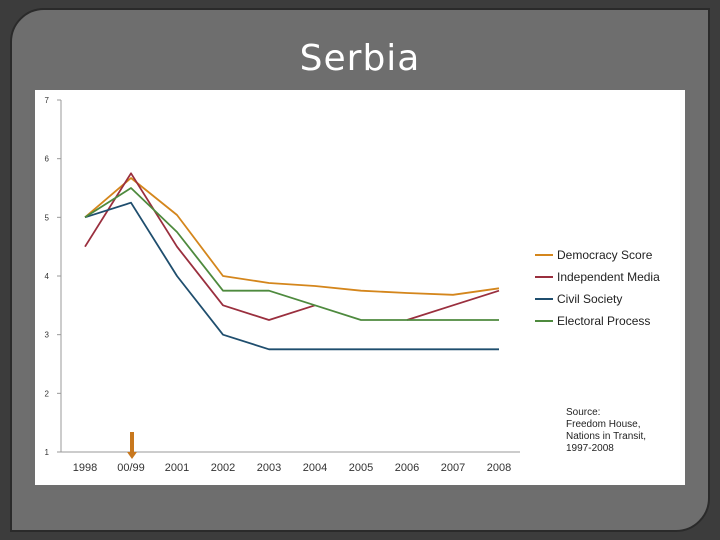 The width and height of the screenshot is (720, 540). Describe the element at coordinates (407, 468) in the screenshot. I see `x-tick-label: 2006` at that location.